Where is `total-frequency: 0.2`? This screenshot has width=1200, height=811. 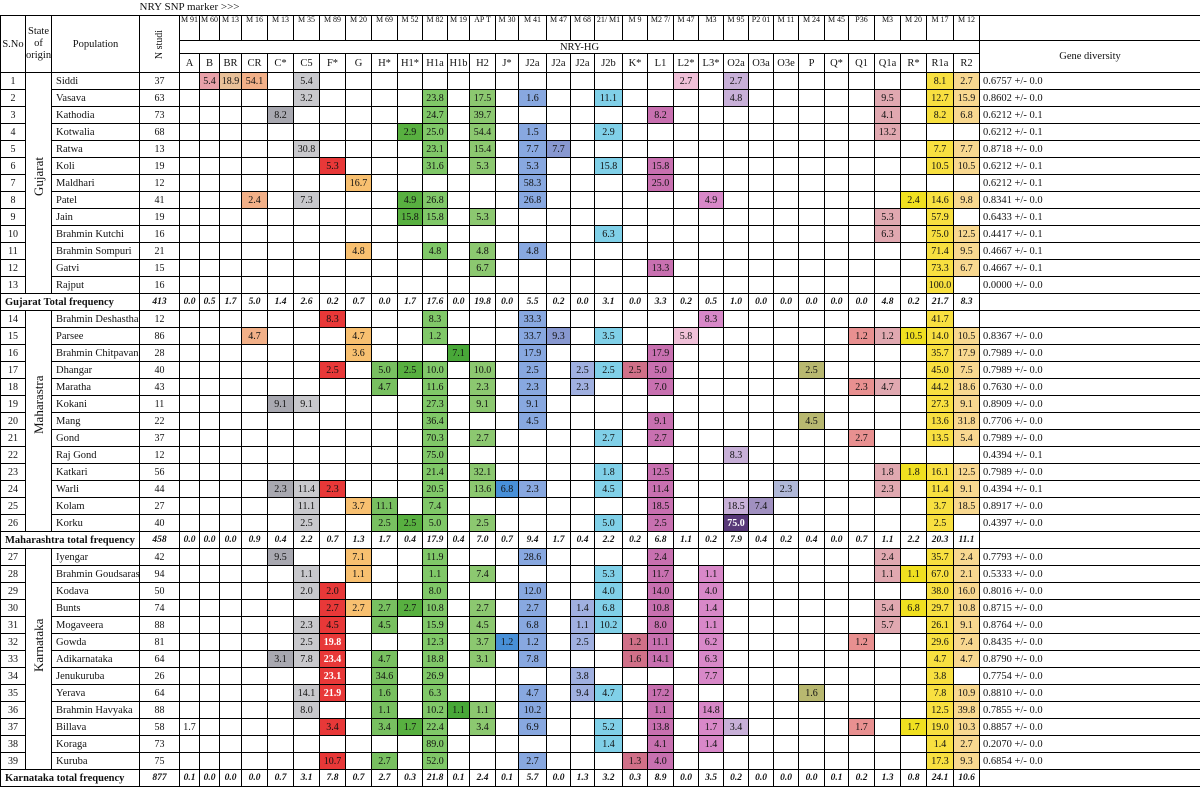 total-frequency: 0.2 is located at coordinates (736, 778).